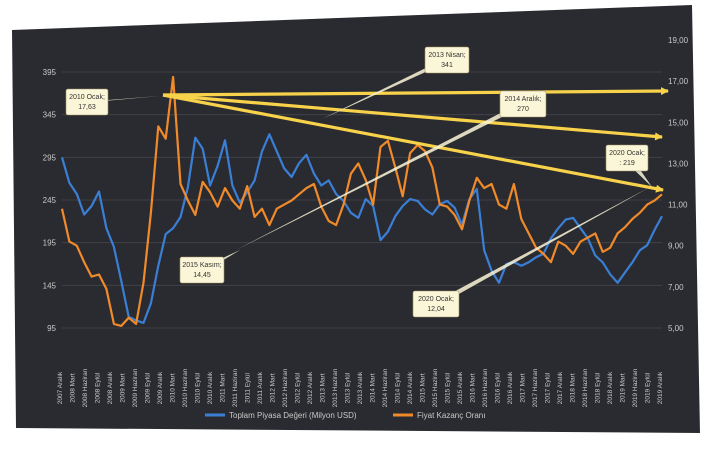 This screenshot has width=705, height=452. What do you see at coordinates (60, 387) in the screenshot?
I see `x-tick-label: 2007 Aralık` at bounding box center [60, 387].